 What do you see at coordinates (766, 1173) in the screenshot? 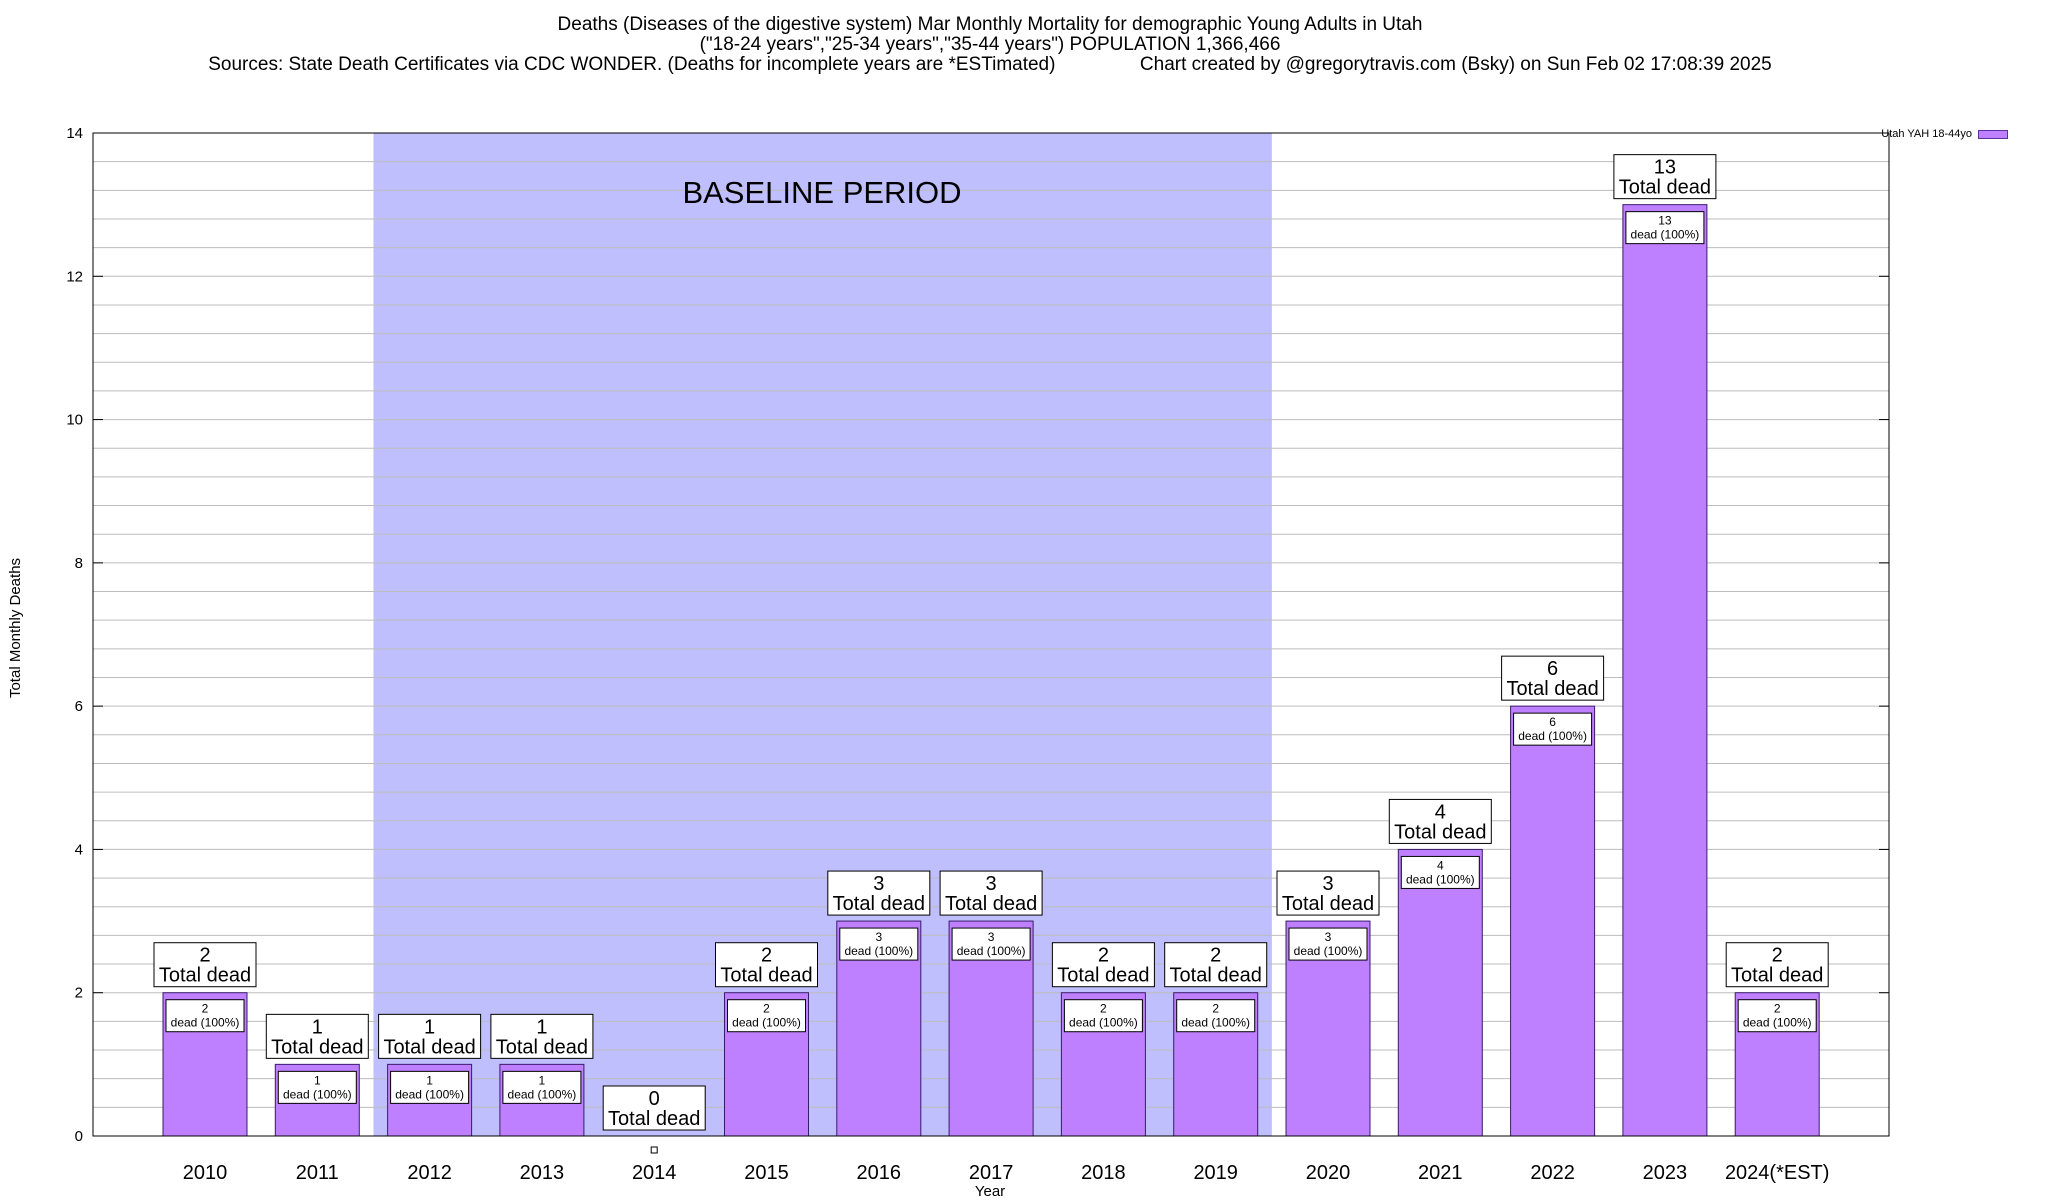
I see `x-tick-label: 2015` at bounding box center [766, 1173].